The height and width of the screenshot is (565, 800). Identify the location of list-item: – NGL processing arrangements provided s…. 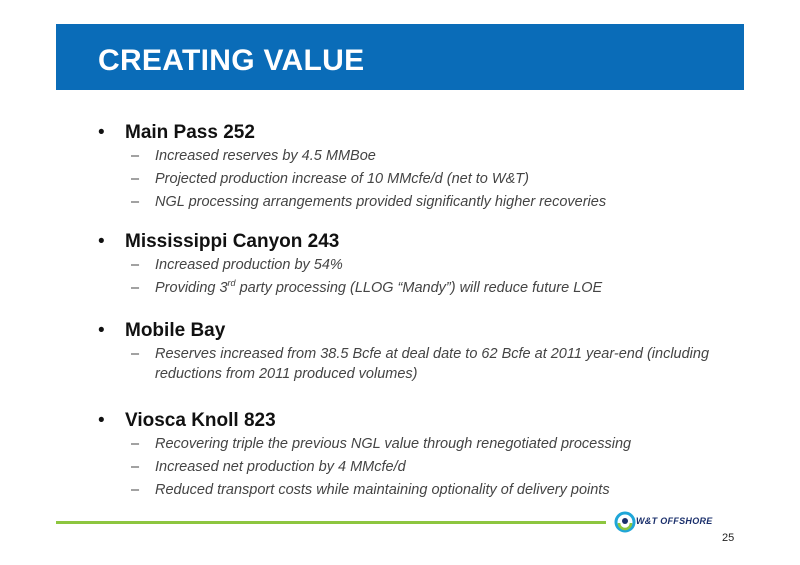
(408, 202).